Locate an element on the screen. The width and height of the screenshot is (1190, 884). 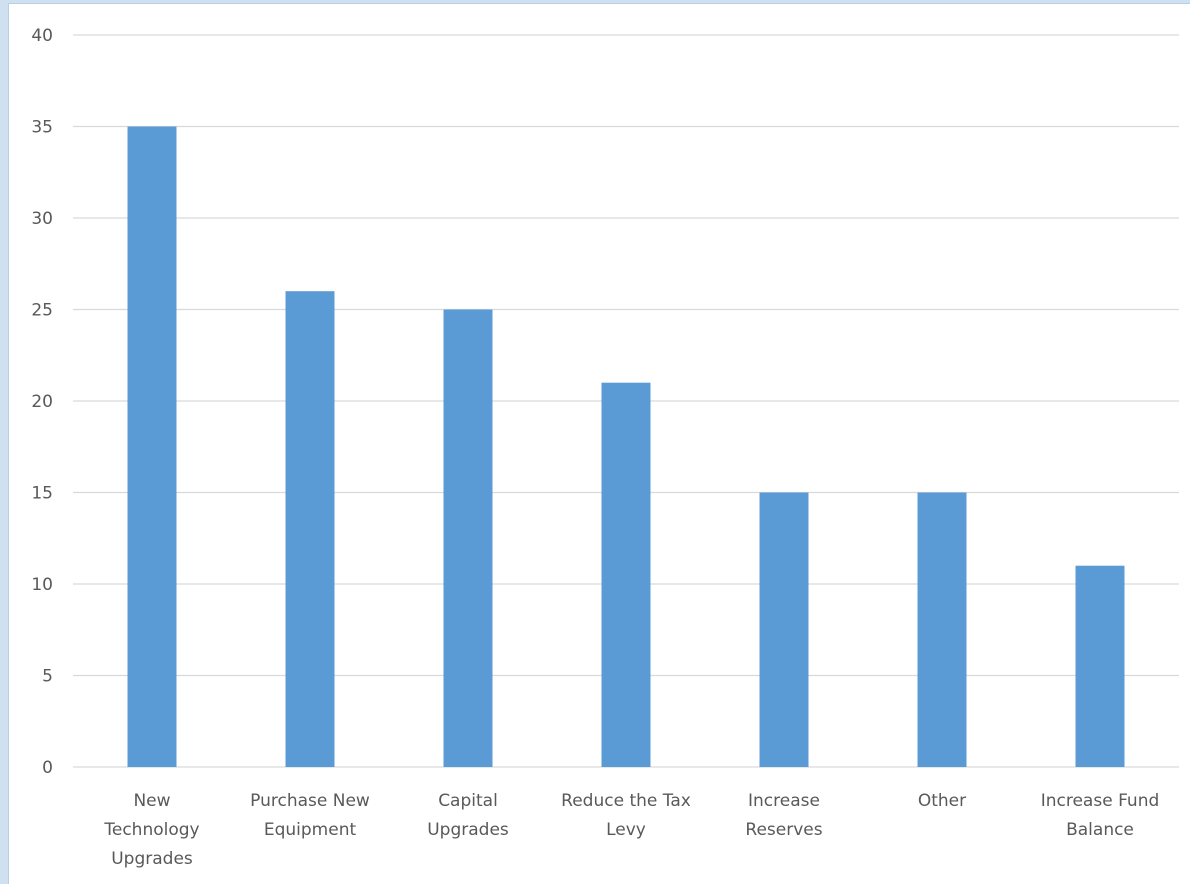
y-tick-label: 0 is located at coordinates (47, 768).